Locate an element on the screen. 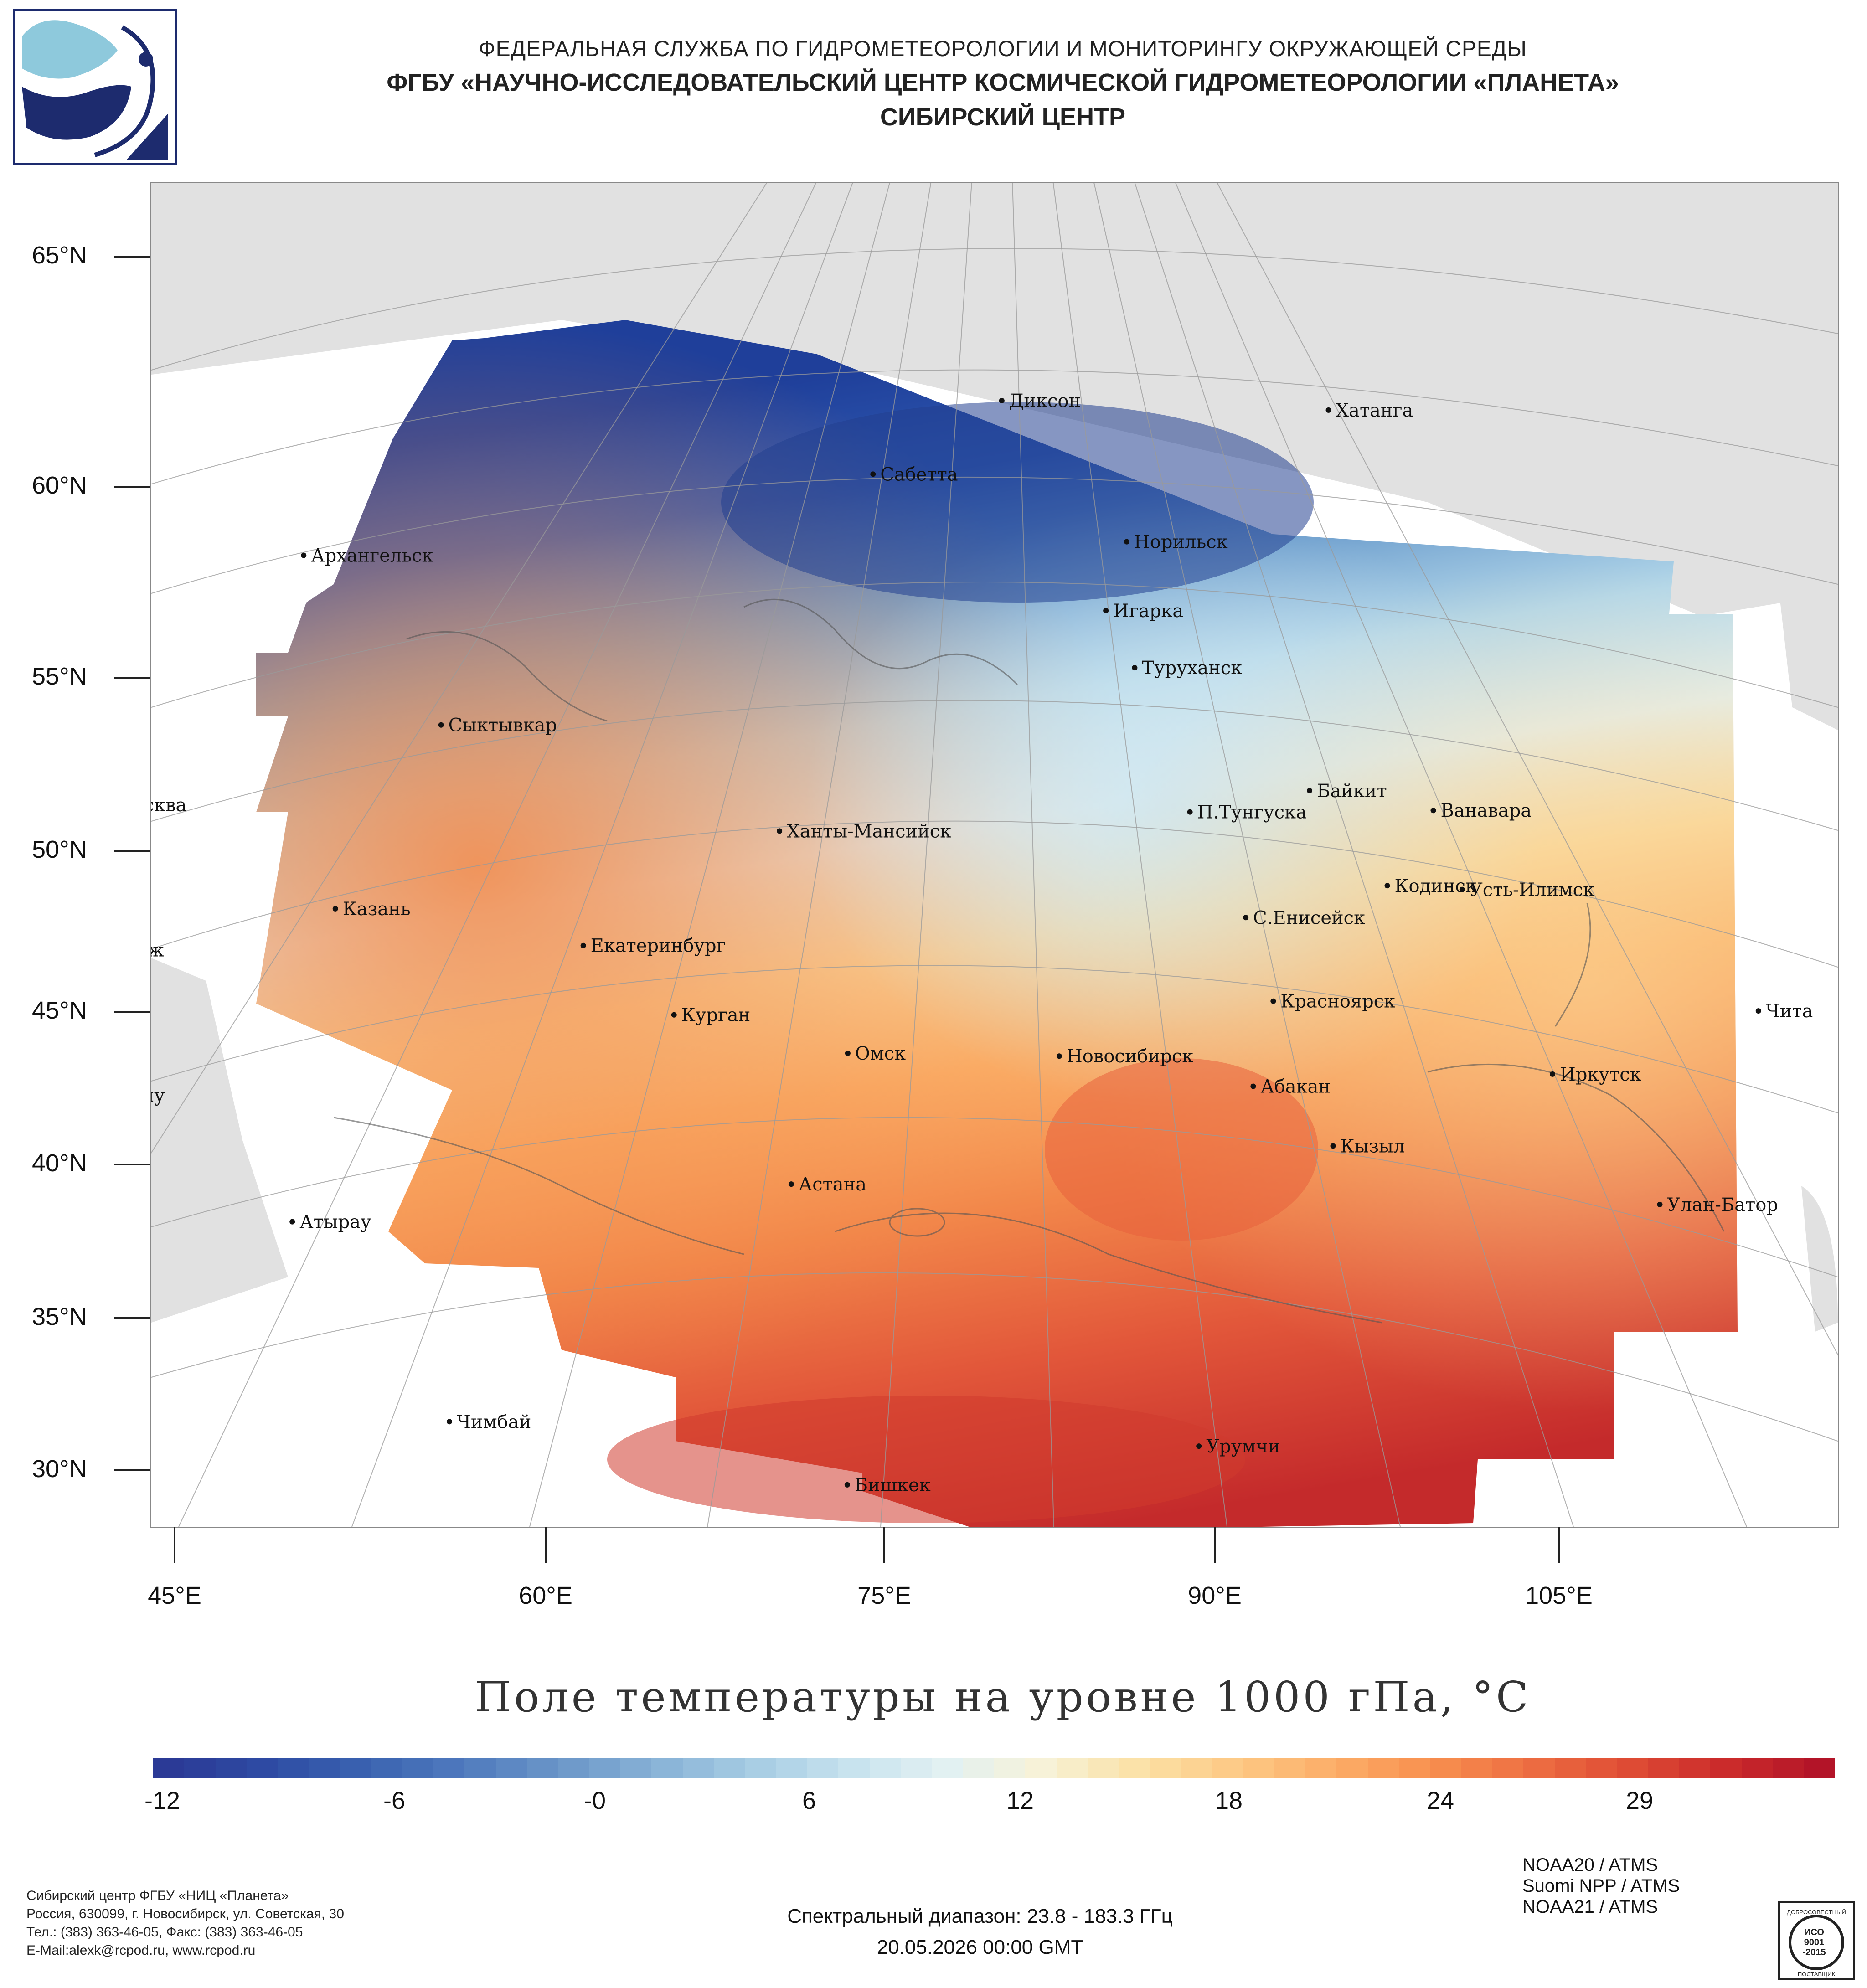 Image resolution: width=1867 pixels, height=1988 pixels. lat-label: 30°N is located at coordinates (59, 1469).